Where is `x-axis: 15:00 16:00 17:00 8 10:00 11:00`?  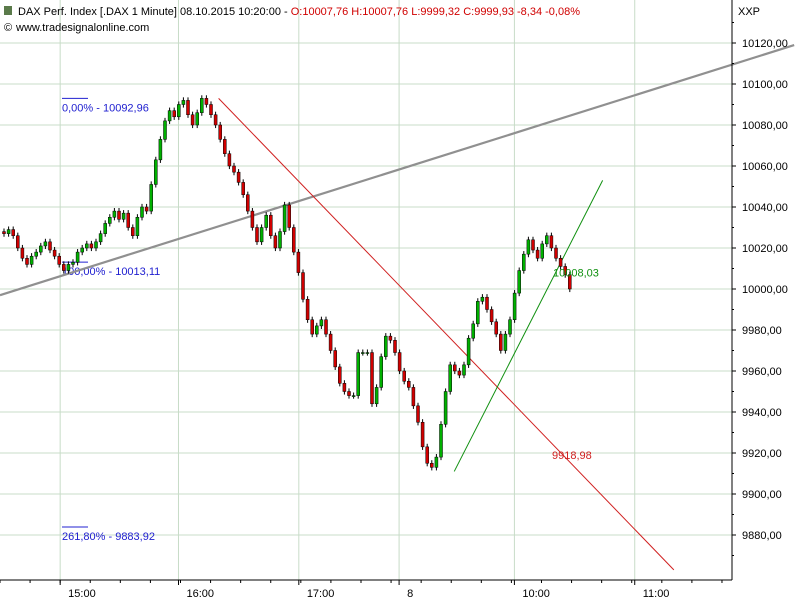 x-axis: 15:00 16:00 17:00 8 10:00 11:00 is located at coordinates (361, 590).